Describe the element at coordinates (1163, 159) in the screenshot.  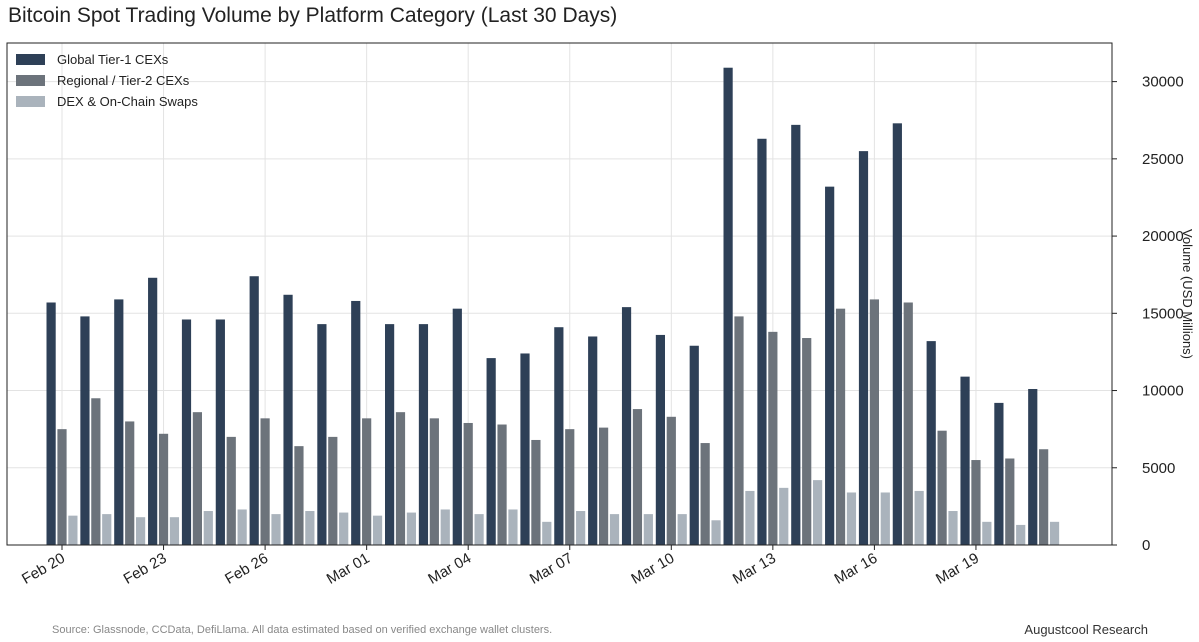
I see `y-tick-label: 25000` at that location.